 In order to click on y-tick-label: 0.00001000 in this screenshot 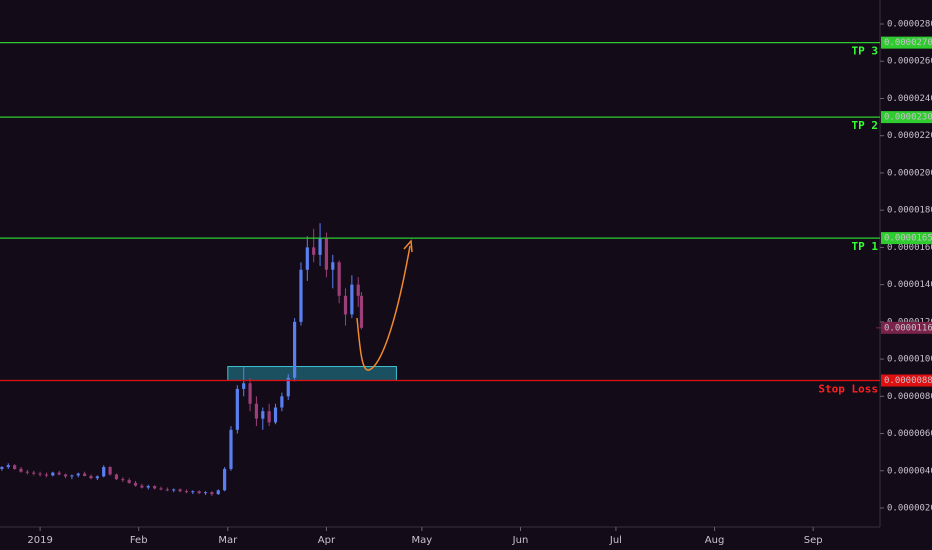, I will do `click(909, 360)`.